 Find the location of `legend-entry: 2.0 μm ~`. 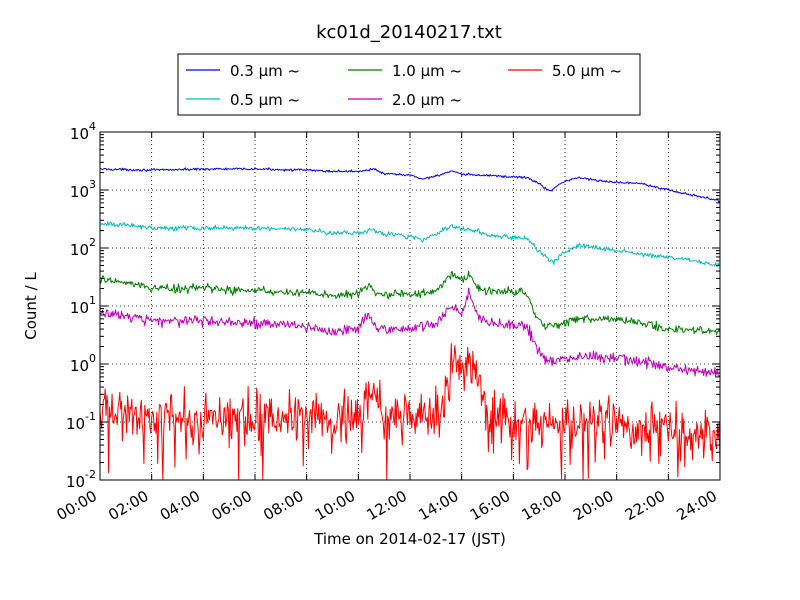

legend-entry: 2.0 μm ~ is located at coordinates (427, 100).